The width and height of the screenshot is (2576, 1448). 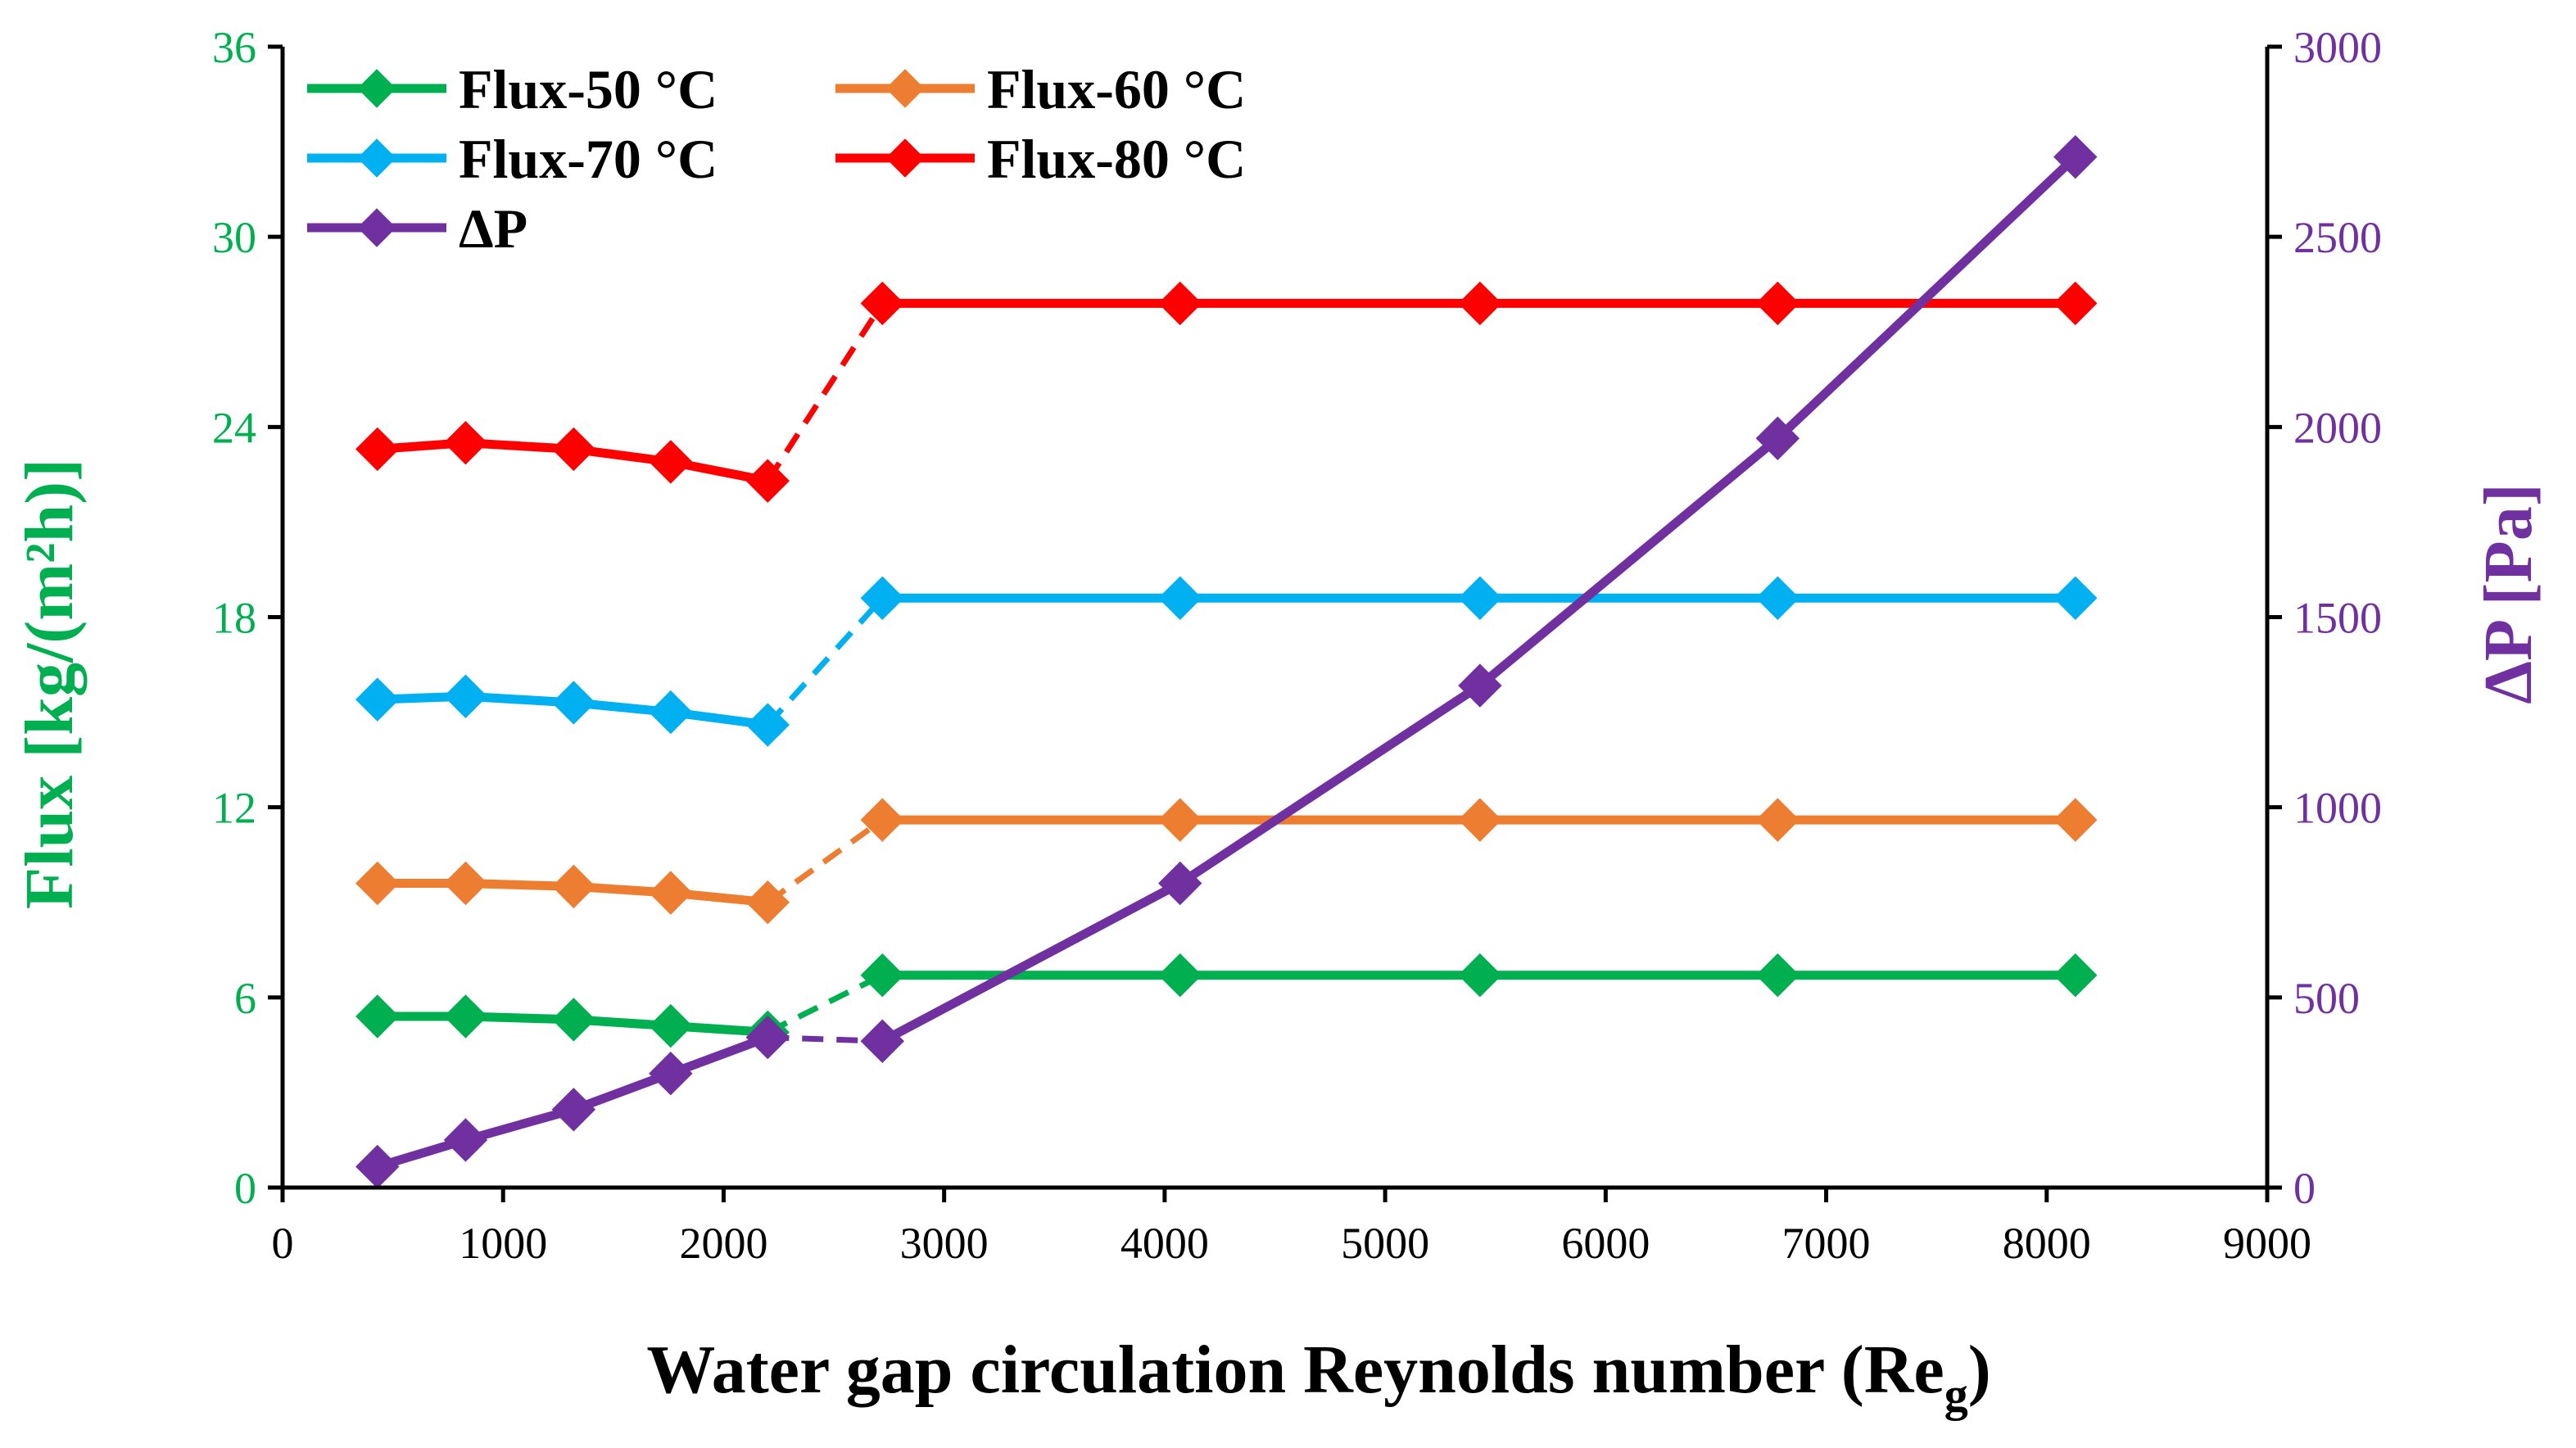 What do you see at coordinates (1226, 392) in the screenshot?
I see `series-flux-80-c` at bounding box center [1226, 392].